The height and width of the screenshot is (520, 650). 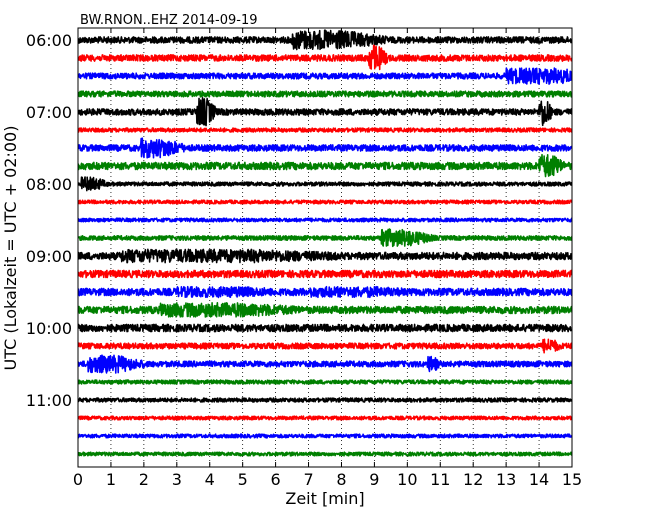 I want to click on x-tick-label: 12, so click(x=473, y=479).